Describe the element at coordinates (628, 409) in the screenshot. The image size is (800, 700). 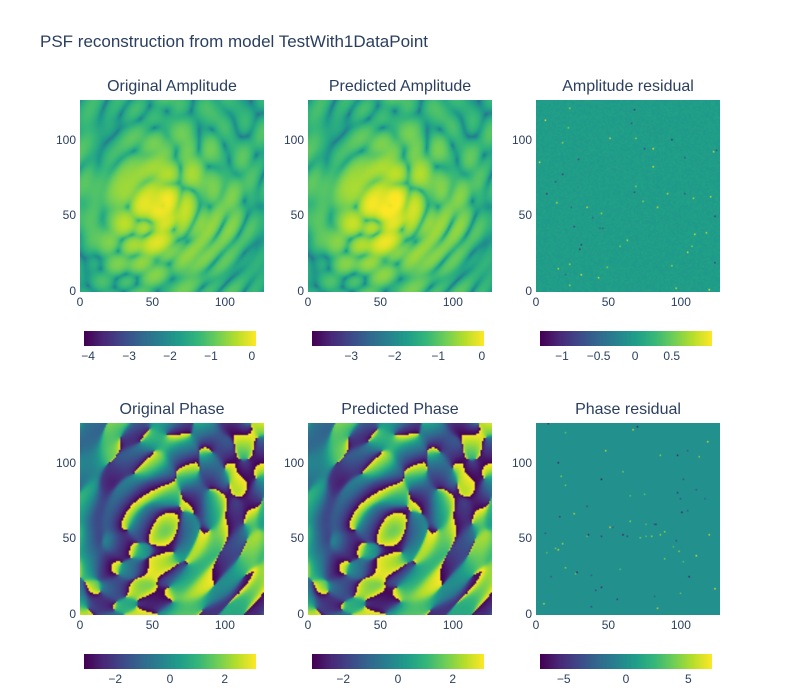
I see `panel-title: Phase residual` at that location.